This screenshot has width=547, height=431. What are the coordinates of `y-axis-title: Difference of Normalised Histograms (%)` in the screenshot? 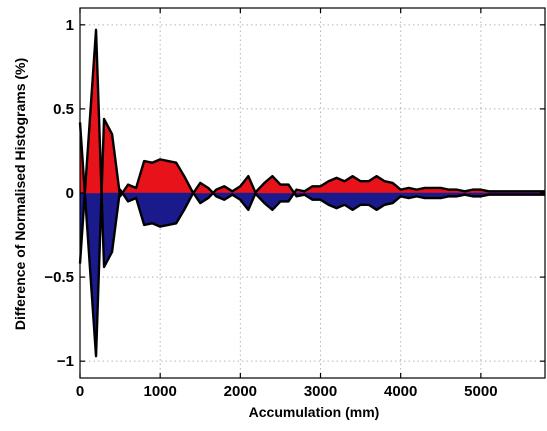 It's located at (20, 194).